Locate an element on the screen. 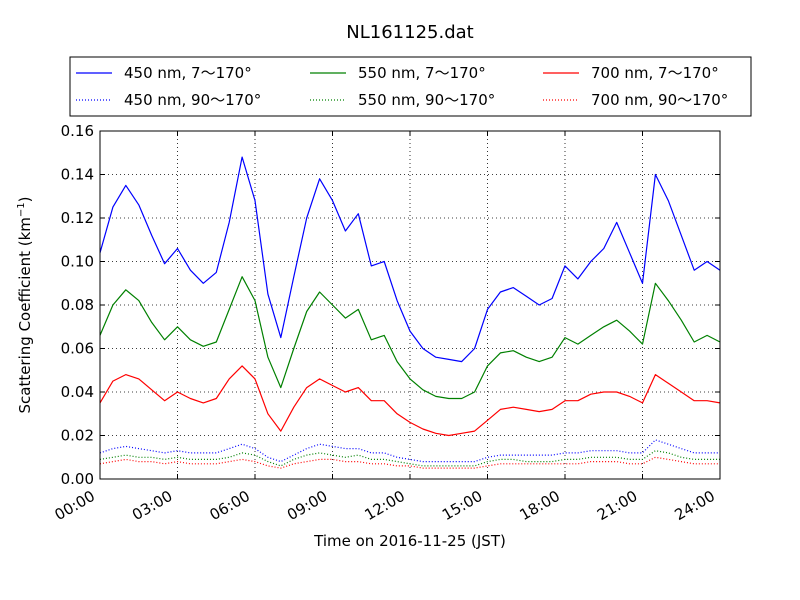 The image size is (800, 600). y-tick-label: 0.14 is located at coordinates (77, 175).